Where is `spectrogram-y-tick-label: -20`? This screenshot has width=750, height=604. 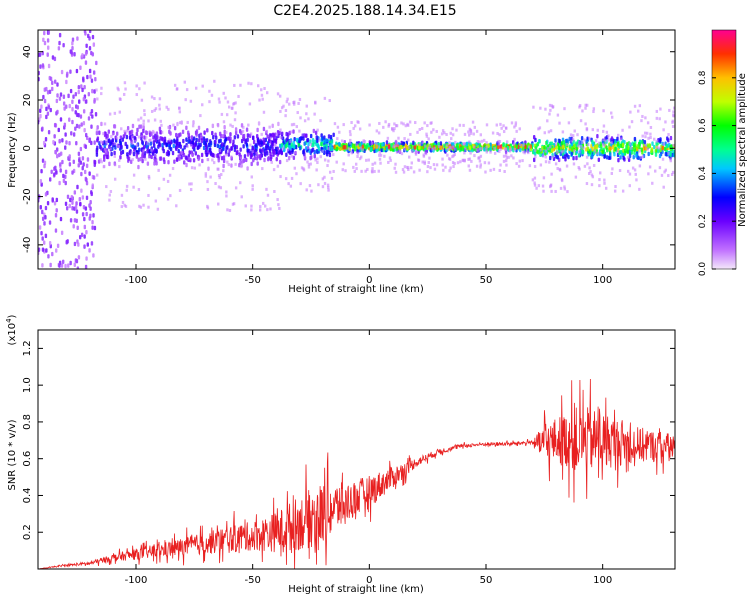
spectrogram-y-tick-label: -20 is located at coordinates (27, 196).